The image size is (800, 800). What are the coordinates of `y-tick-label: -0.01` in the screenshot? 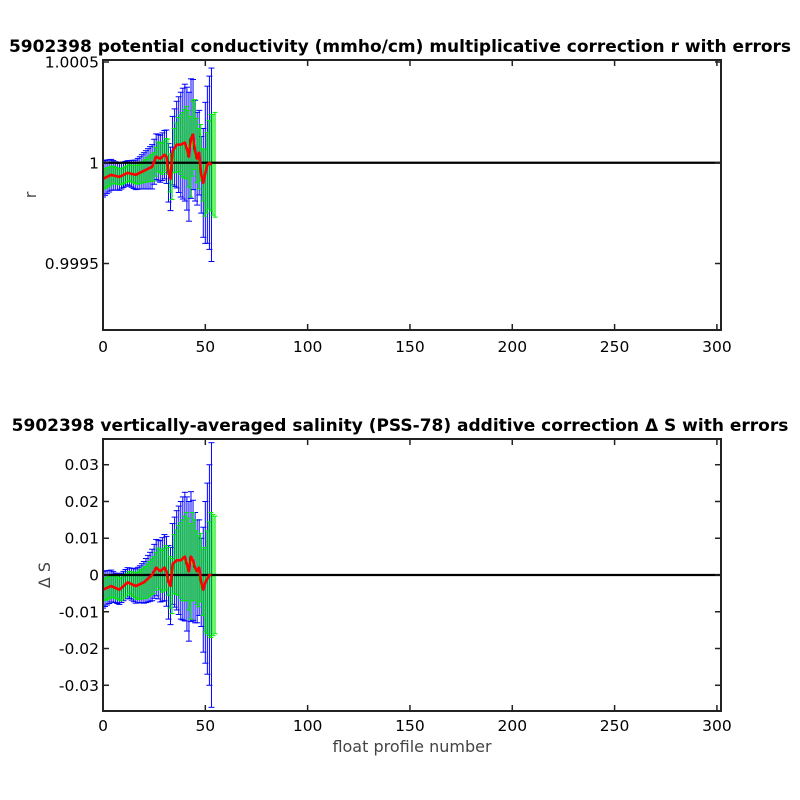 It's located at (79, 612).